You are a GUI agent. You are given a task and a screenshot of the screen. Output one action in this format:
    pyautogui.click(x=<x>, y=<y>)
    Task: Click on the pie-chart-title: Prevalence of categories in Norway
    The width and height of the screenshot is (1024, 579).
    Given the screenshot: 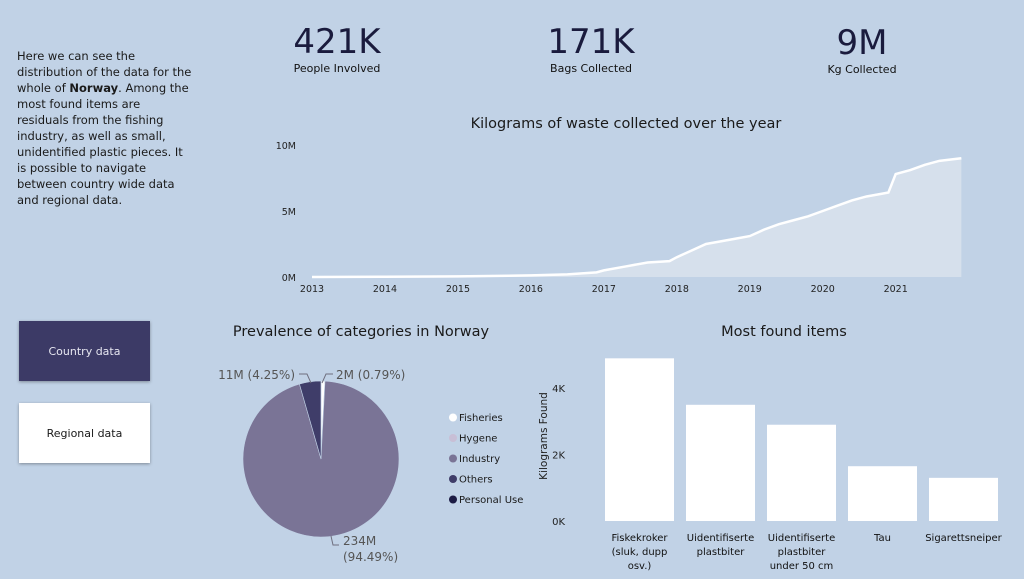 What is the action you would take?
    pyautogui.click(x=361, y=332)
    